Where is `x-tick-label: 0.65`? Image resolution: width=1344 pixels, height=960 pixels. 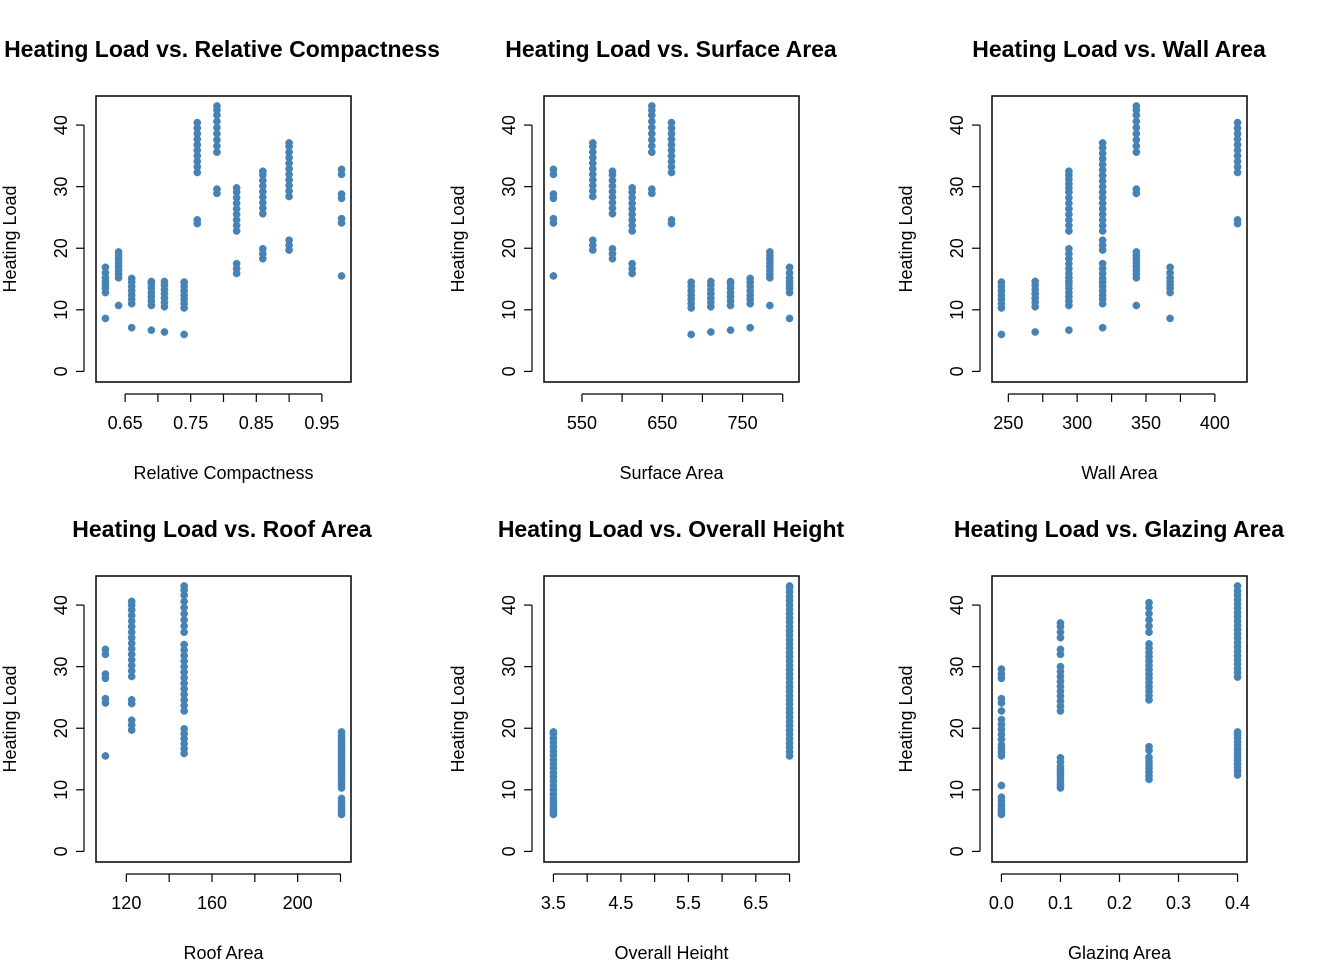 x-tick-label: 0.65 is located at coordinates (125, 423).